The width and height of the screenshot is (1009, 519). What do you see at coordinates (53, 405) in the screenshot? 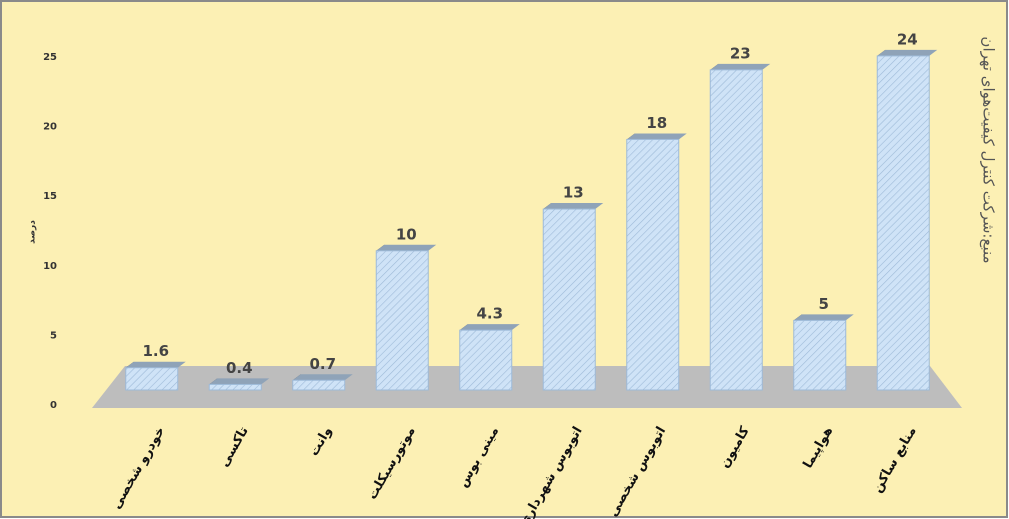
I see `y-tick-label: 0` at bounding box center [53, 405].